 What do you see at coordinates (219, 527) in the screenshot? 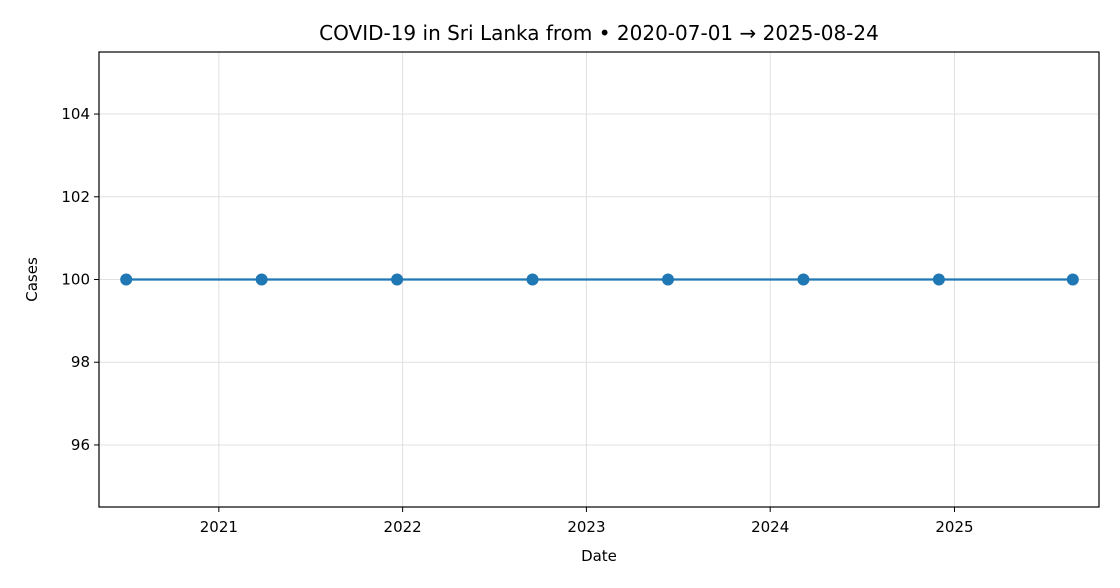
I see `x-tick-label: 2021` at bounding box center [219, 527].